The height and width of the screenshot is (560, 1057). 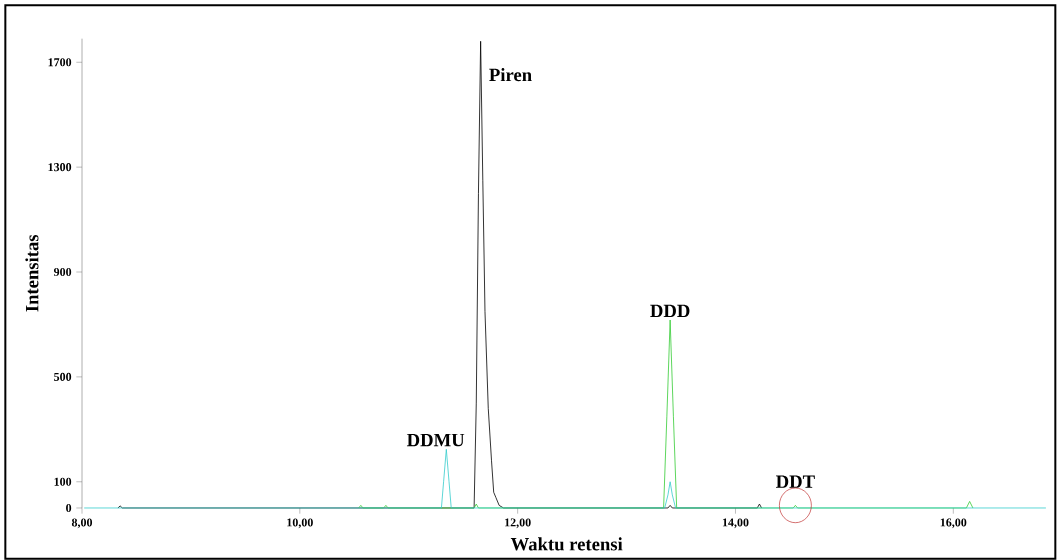 I want to click on x-tick-label: 14,00, so click(x=735, y=523).